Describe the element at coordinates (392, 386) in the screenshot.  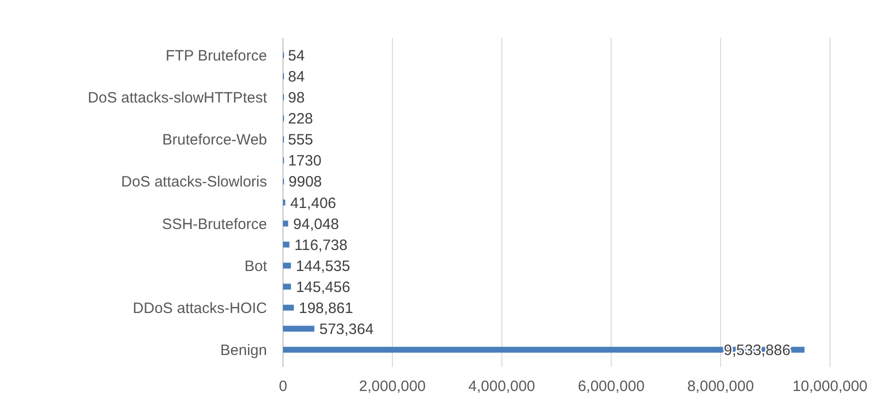
I see `x-tick-label: 2,000,000` at that location.